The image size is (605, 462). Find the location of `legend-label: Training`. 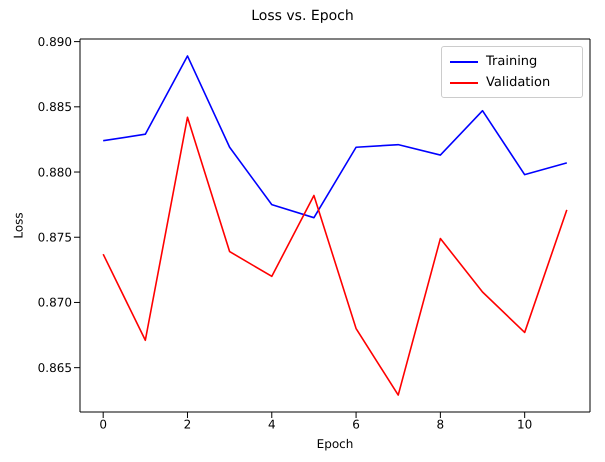

legend-label: Training is located at coordinates (512, 62).